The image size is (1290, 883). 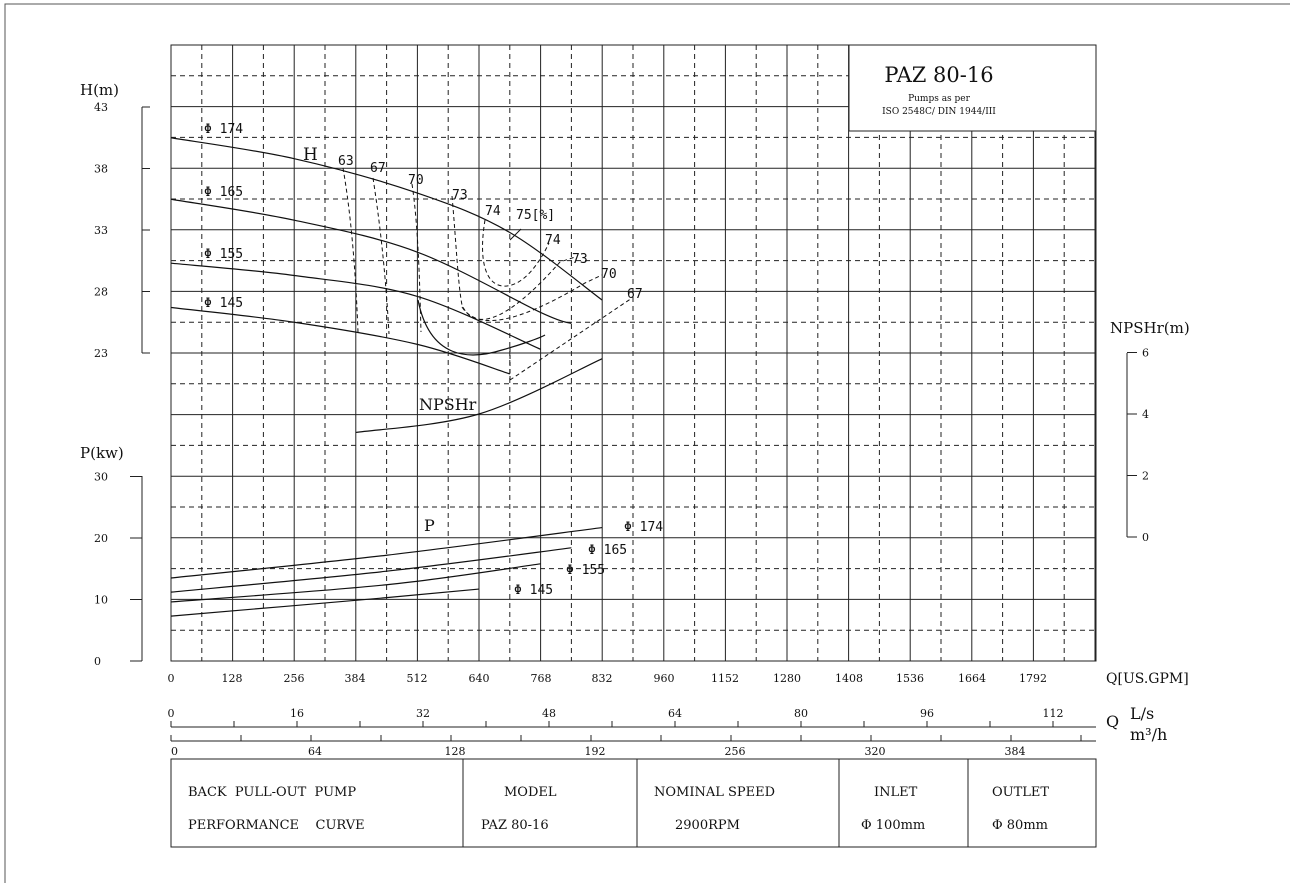 I want to click on head-curve-label: H, so click(x=310, y=155).